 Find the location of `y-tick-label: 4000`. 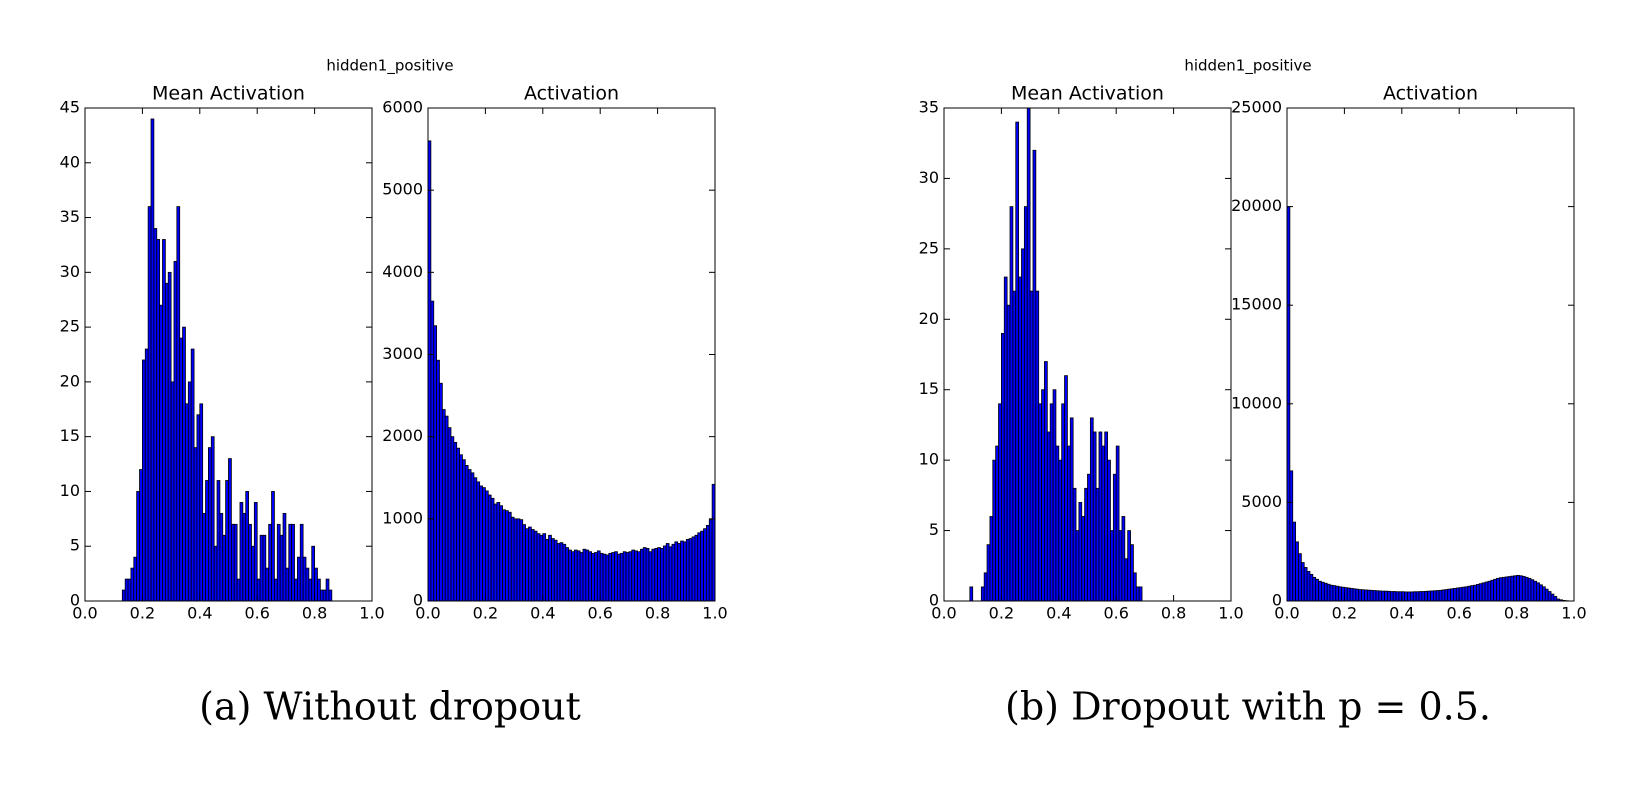

y-tick-label: 4000 is located at coordinates (402, 271).